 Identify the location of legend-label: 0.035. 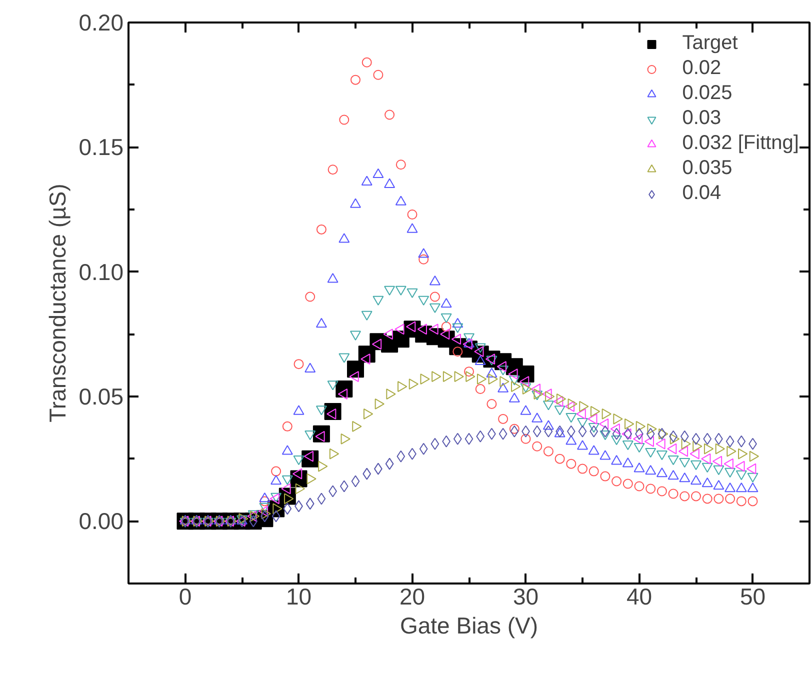
(707, 168).